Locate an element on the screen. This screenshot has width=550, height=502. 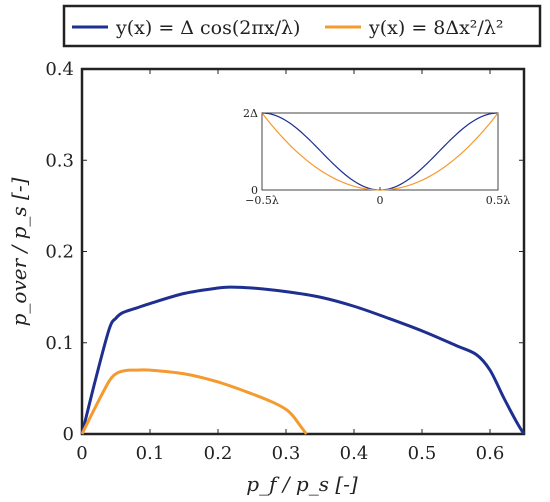
legend-label-cos: y(x) = Δ cos(2πx/λ) is located at coordinates (207, 28).